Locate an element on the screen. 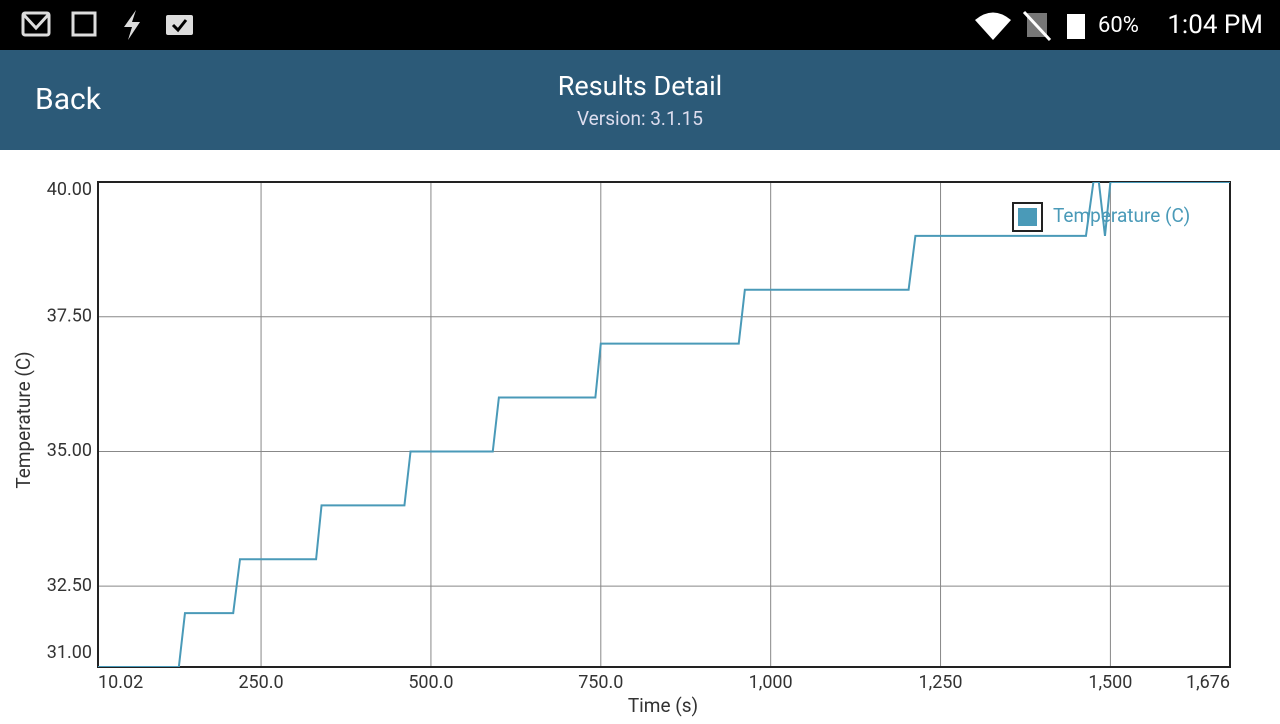 Image resolution: width=1280 pixels, height=724 pixels. x-tick-label: 250.0 is located at coordinates (260, 682).